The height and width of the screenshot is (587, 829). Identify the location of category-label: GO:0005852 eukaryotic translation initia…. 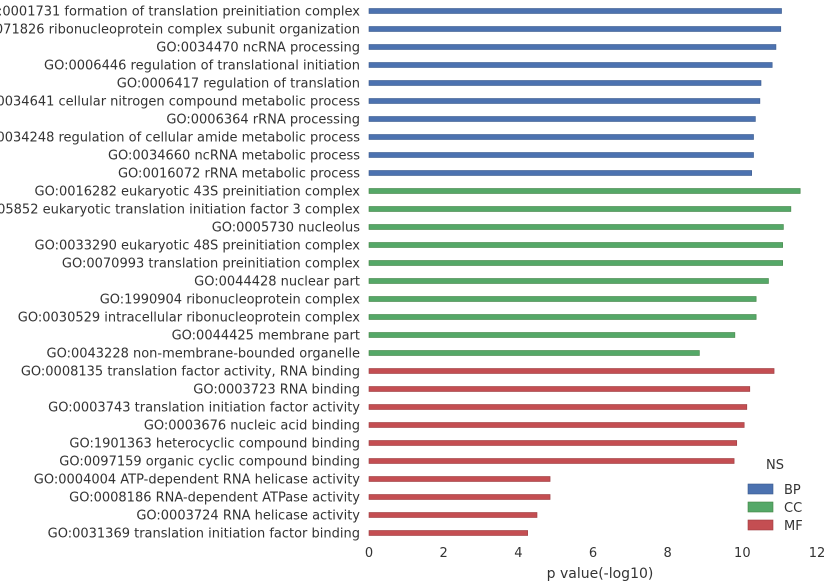
(180, 210).